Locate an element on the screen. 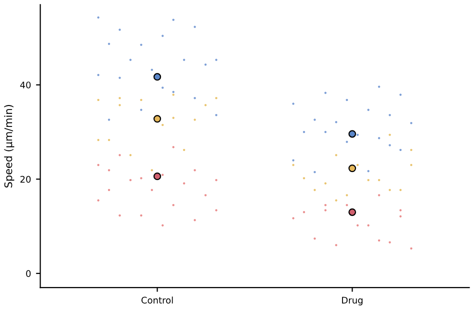 The image size is (474, 316). x-tick-label: Control is located at coordinates (157, 300).